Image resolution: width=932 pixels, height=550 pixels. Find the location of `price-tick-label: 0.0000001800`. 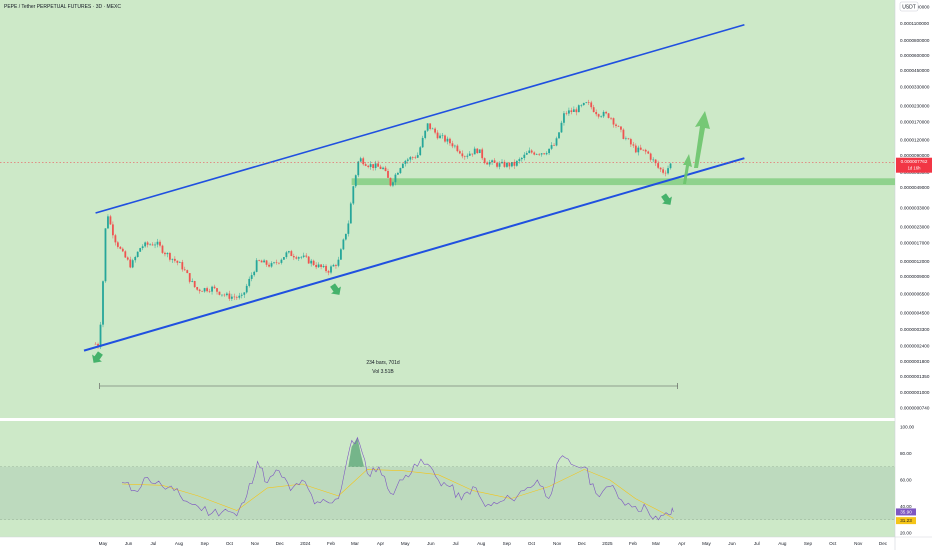

price-tick-label: 0.0000001800 is located at coordinates (915, 361).